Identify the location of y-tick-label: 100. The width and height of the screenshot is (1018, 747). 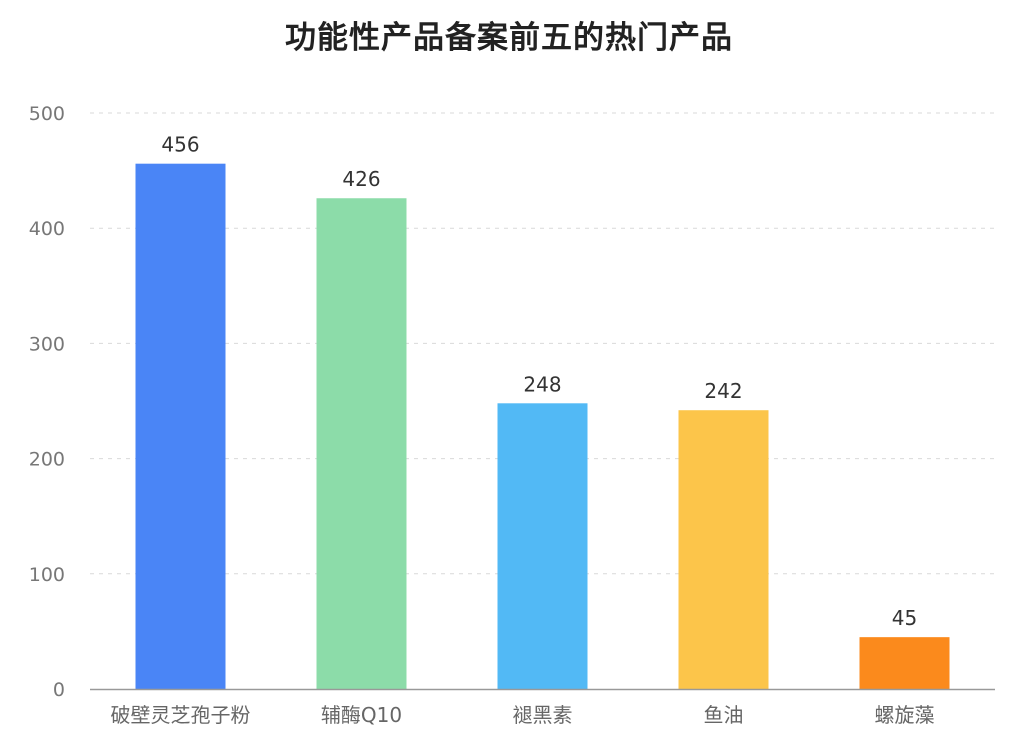
(47, 575).